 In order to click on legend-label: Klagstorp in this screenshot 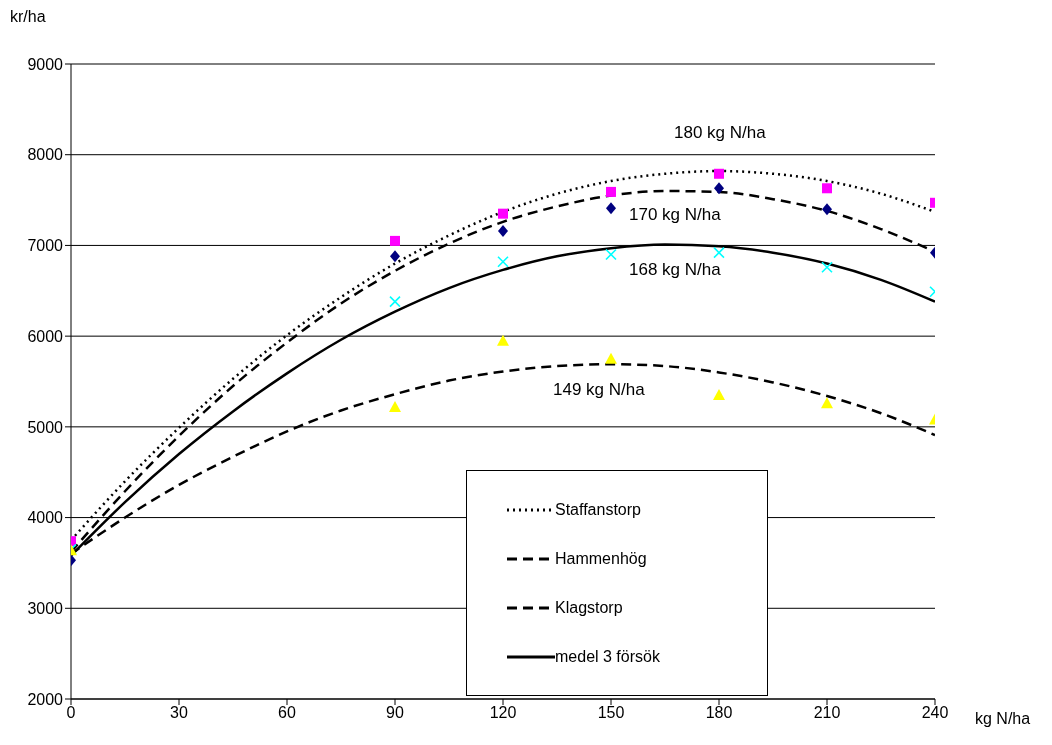, I will do `click(589, 607)`.